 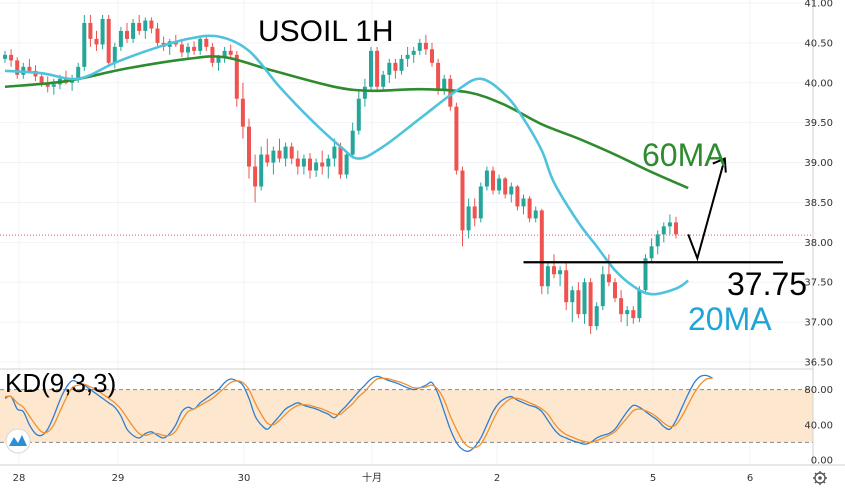 What do you see at coordinates (244, 478) in the screenshot?
I see `time-axis-tick: 30` at bounding box center [244, 478].